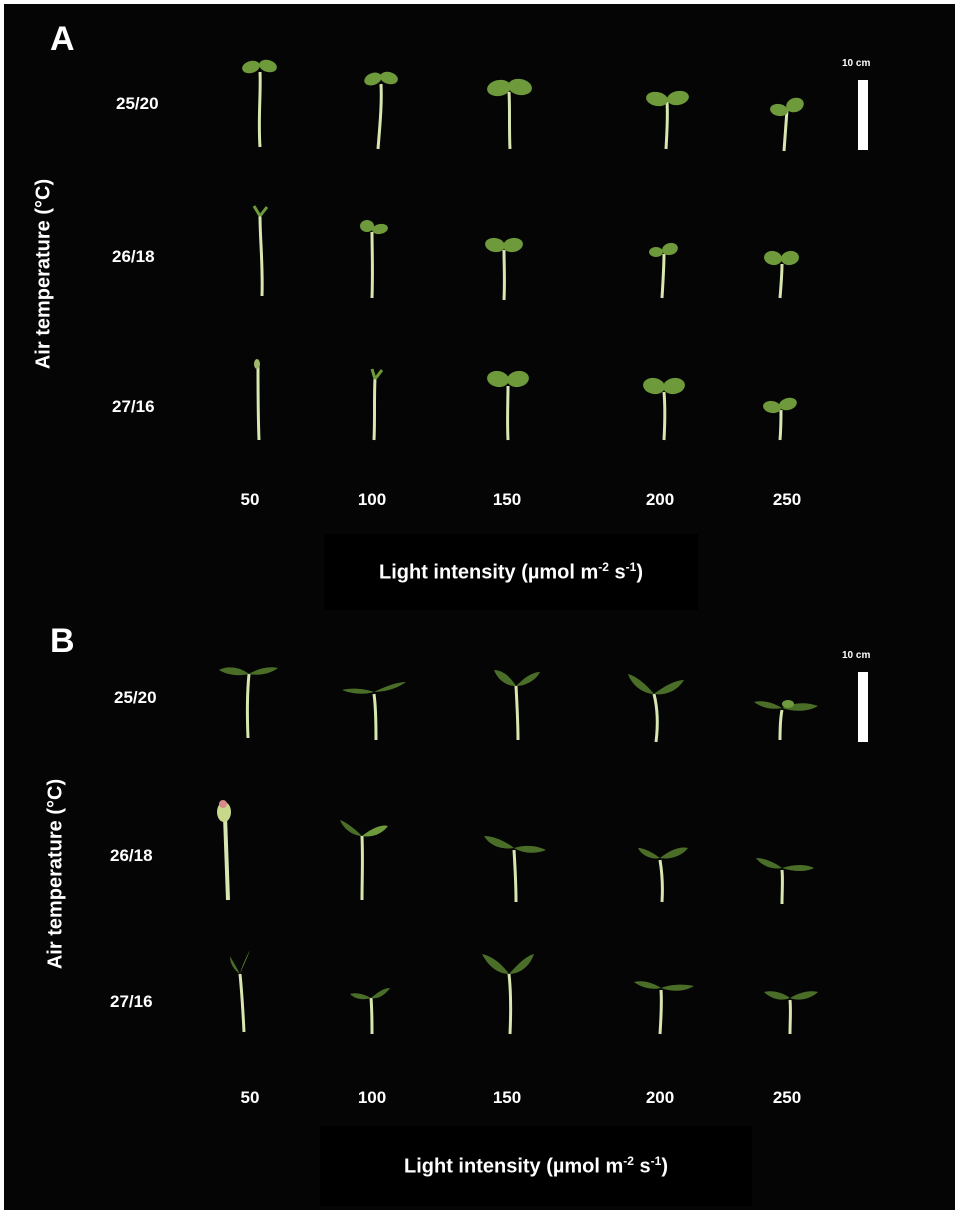 The height and width of the screenshot is (1214, 959). What do you see at coordinates (62, 39) in the screenshot?
I see `panel-letter: A` at bounding box center [62, 39].